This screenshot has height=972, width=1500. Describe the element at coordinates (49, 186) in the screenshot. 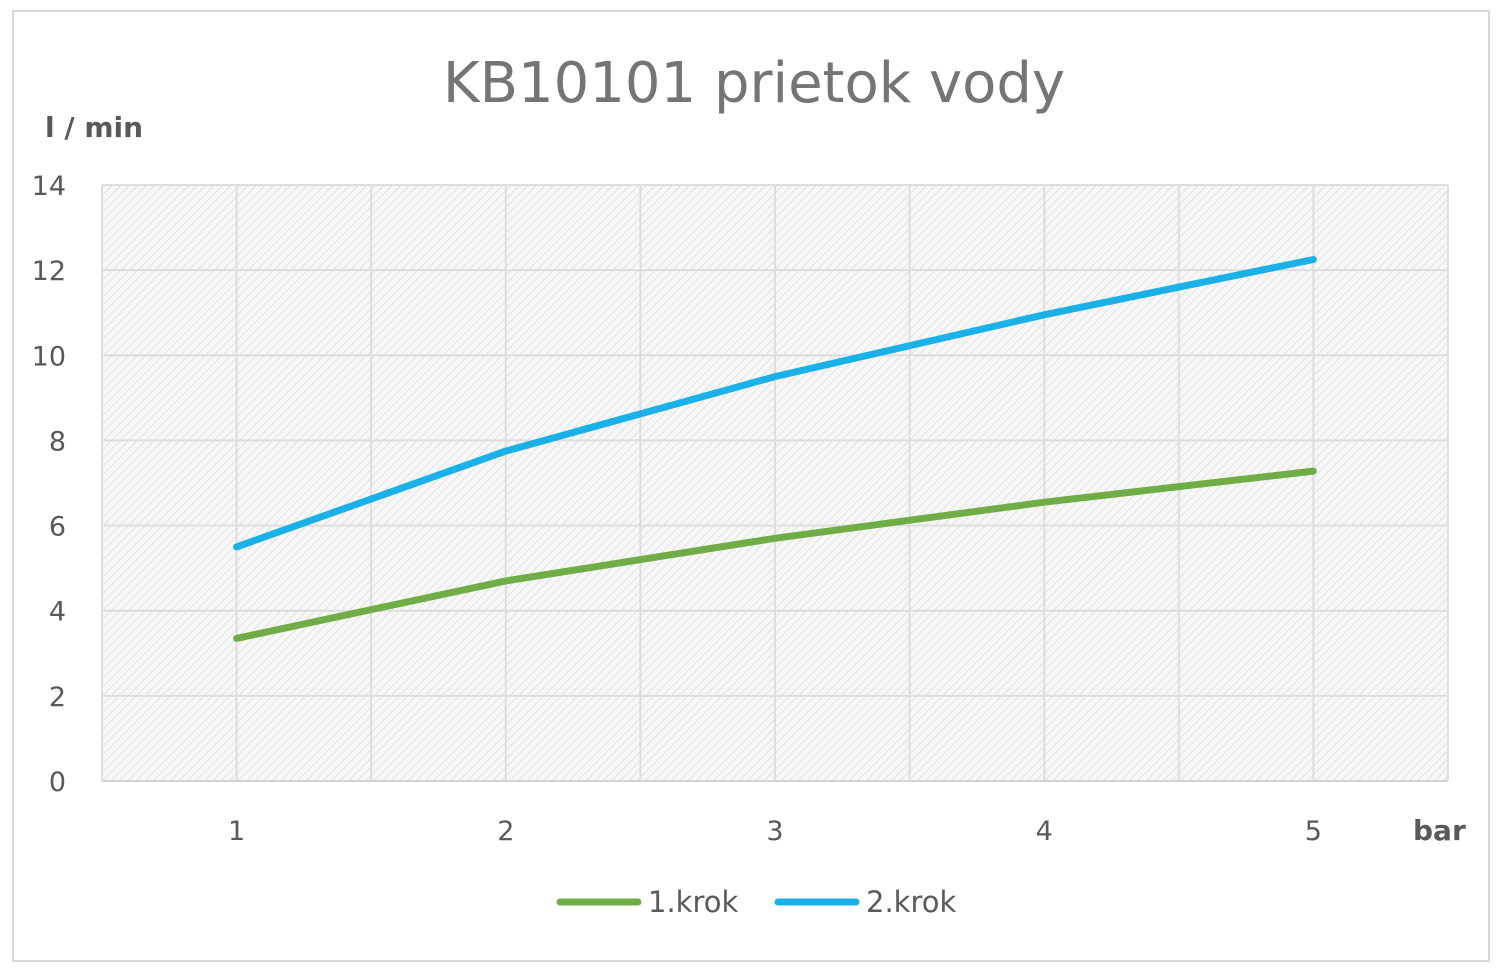

I see `y-tick-label: 14` at that location.